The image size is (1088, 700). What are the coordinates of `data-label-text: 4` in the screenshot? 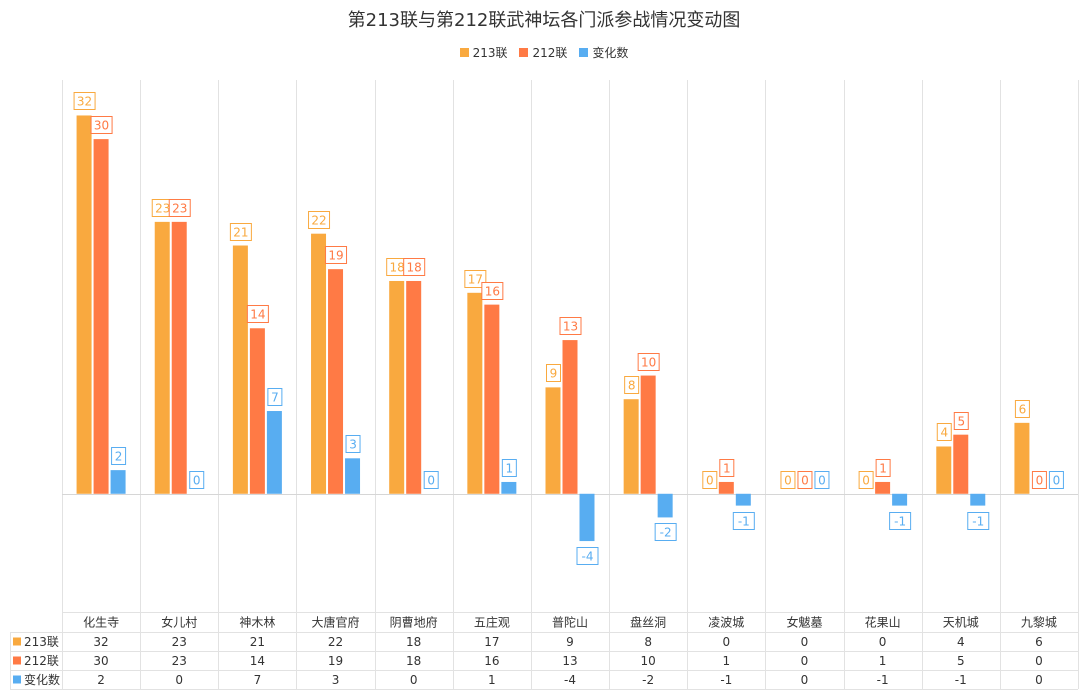 It's located at (944, 433).